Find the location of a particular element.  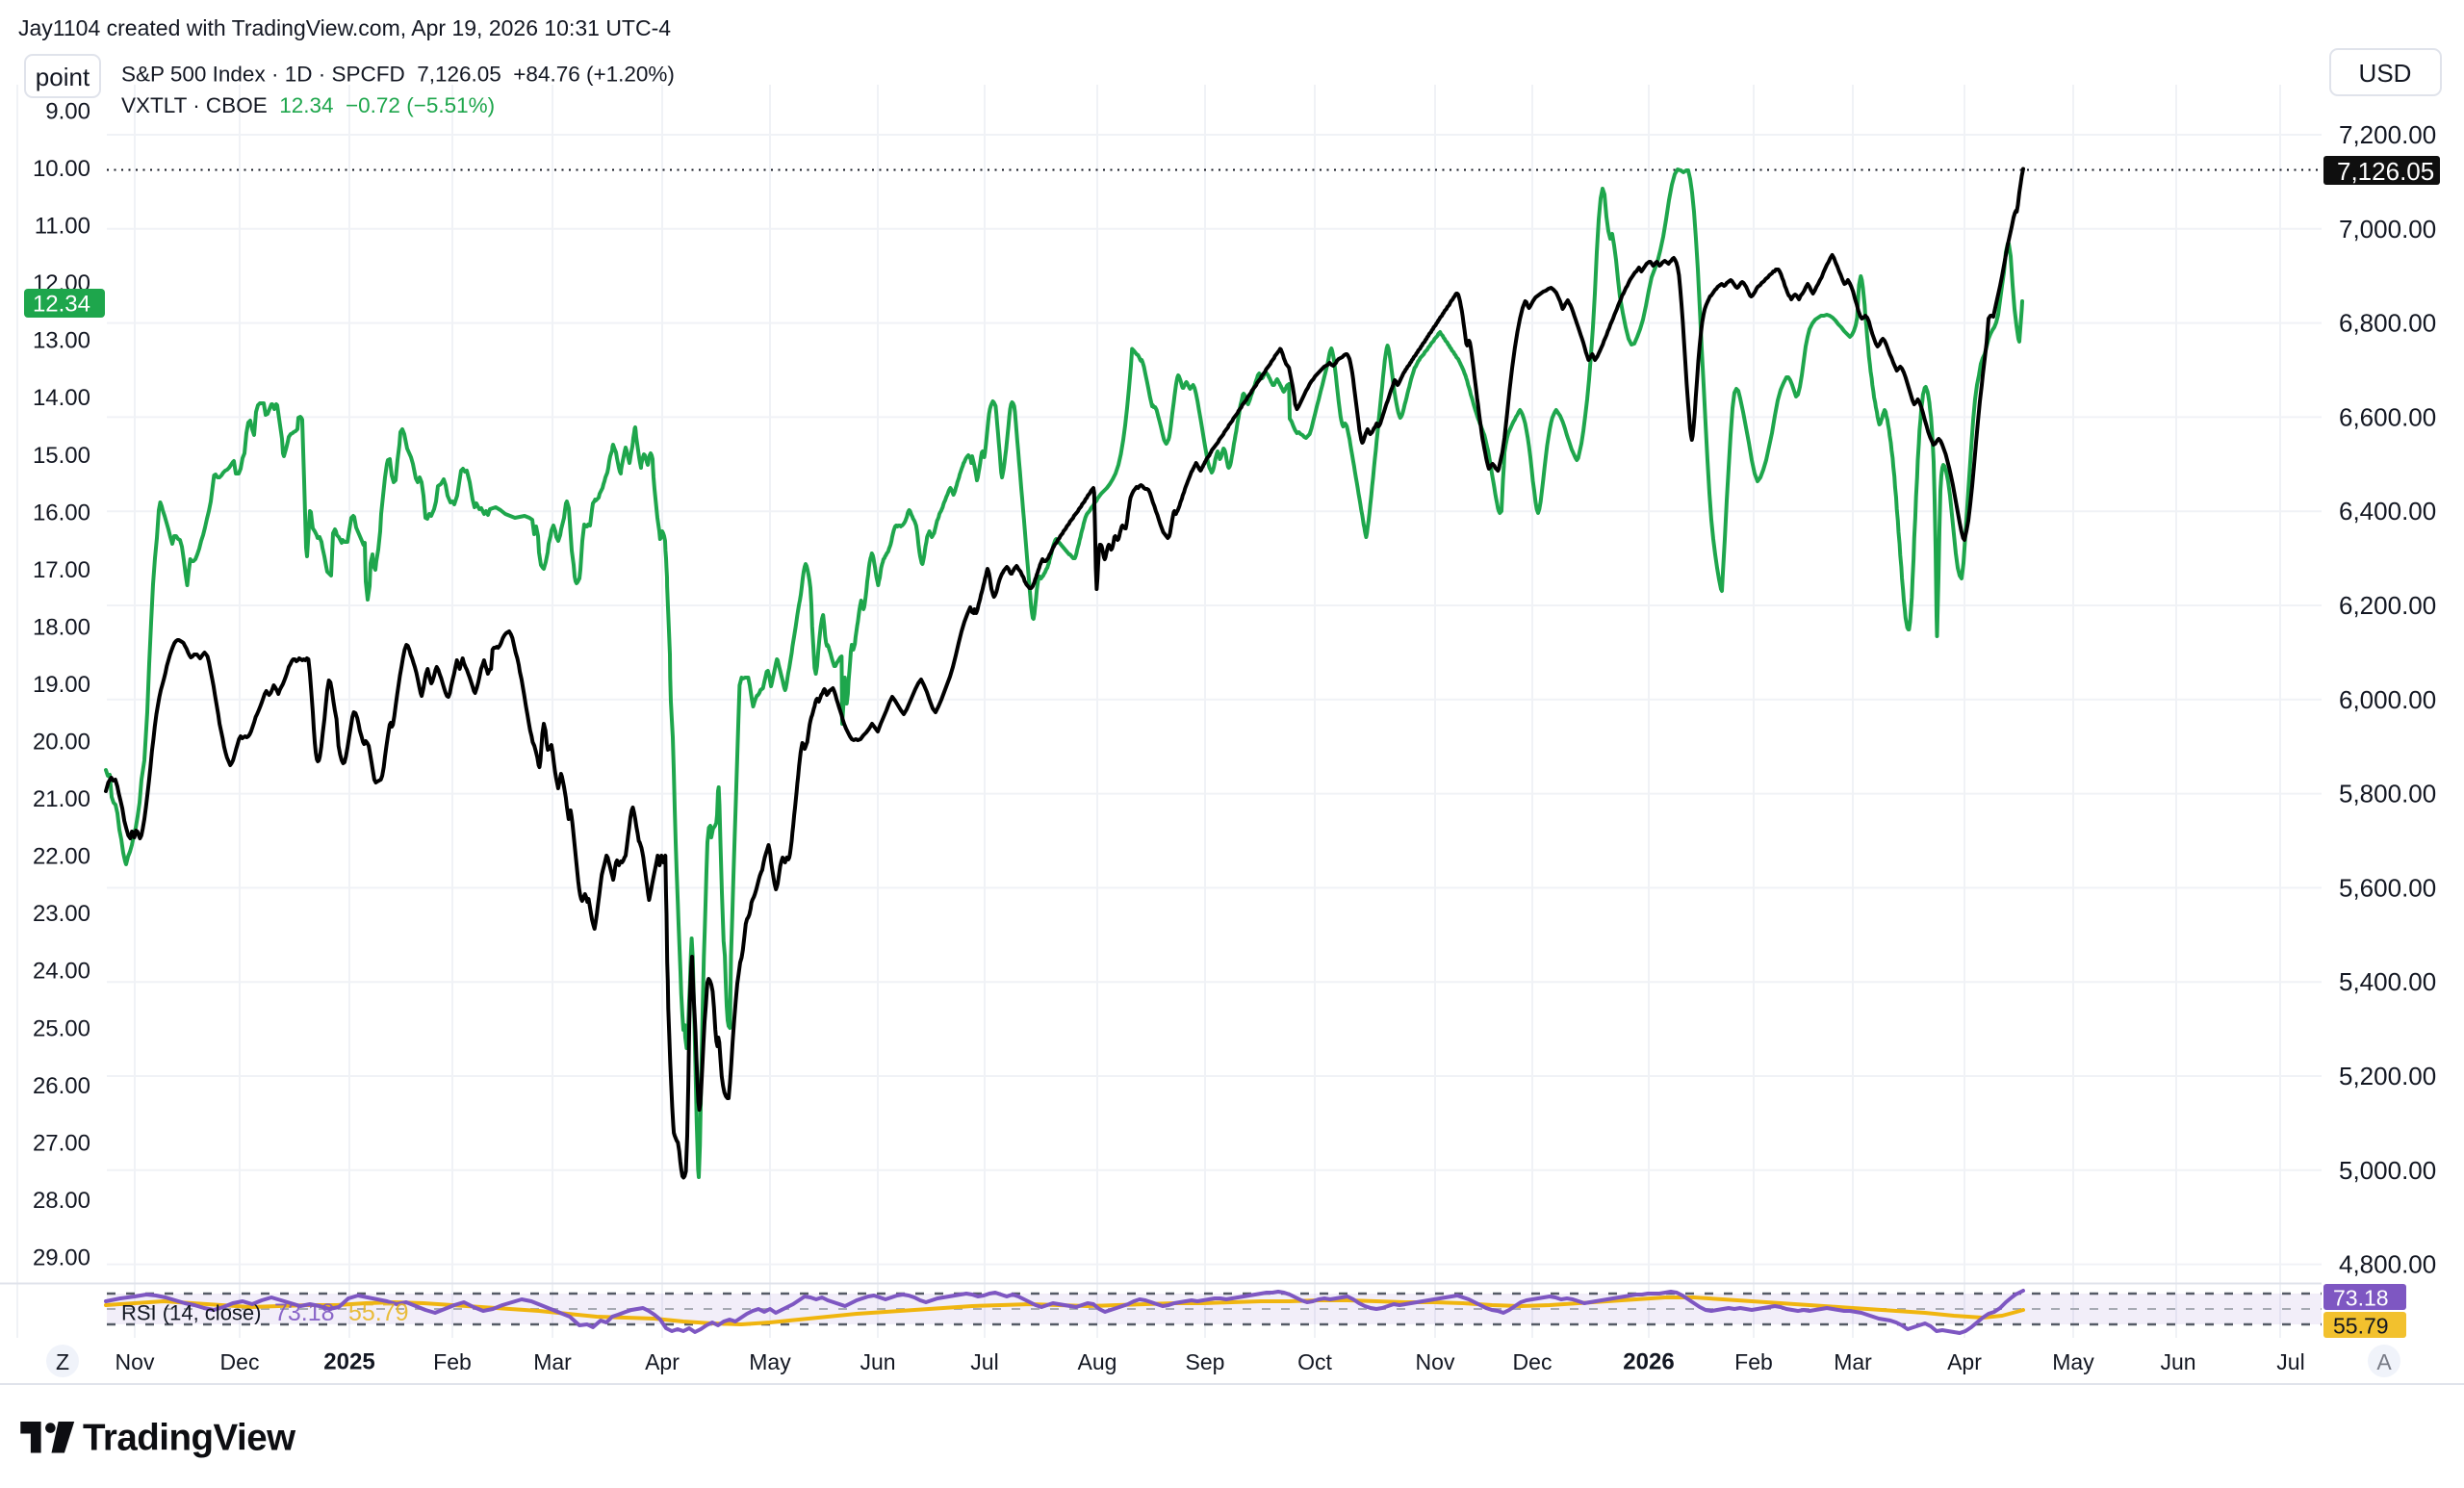

svg-text: 5,400.00 is located at coordinates (2387, 982).